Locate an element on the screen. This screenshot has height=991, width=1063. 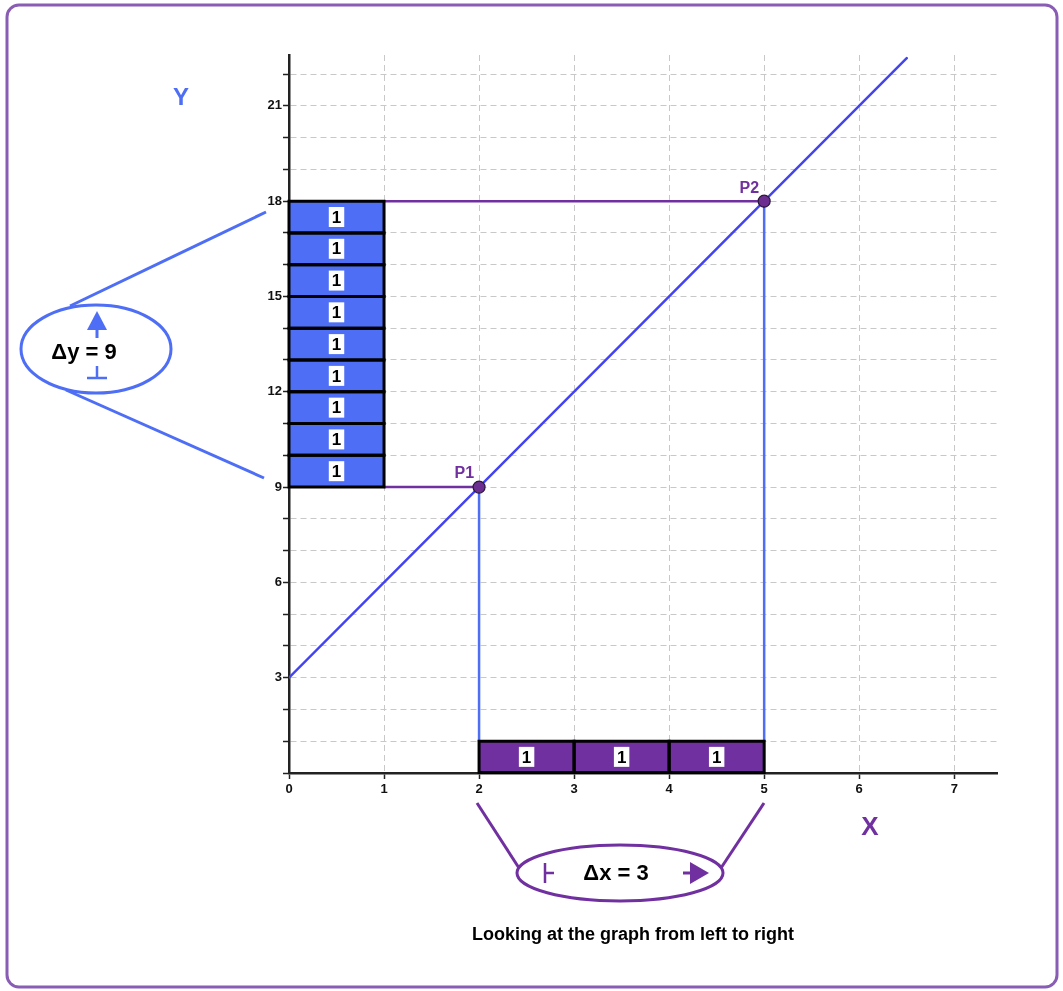
x-tick-label: 1 is located at coordinates (384, 789).